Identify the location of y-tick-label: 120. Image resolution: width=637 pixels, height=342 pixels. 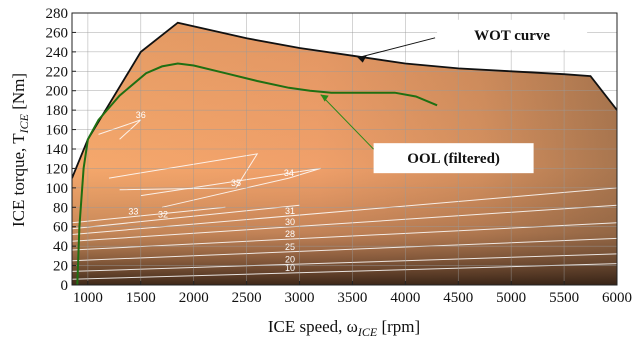
(57, 169).